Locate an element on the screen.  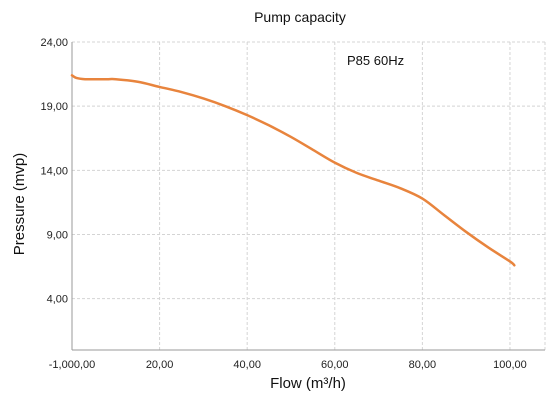
x-tick-label: 100,00 is located at coordinates (510, 365).